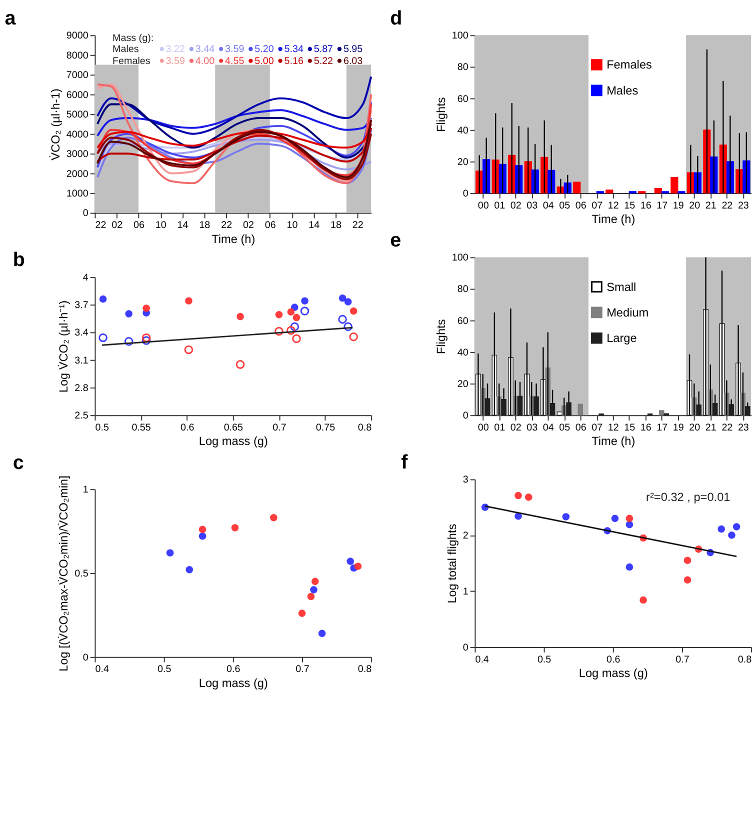 This screenshot has width=756, height=818. I want to click on y-tick-label: 3.1, so click(81, 360).